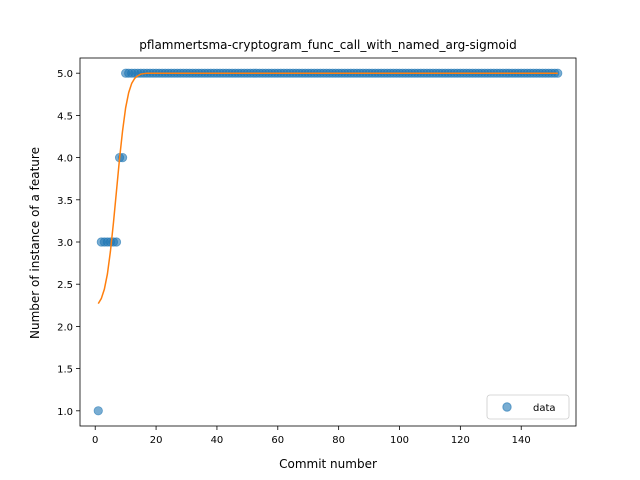 This screenshot has width=640, height=480. What do you see at coordinates (65, 412) in the screenshot?
I see `y-tick-label: 1.0` at bounding box center [65, 412].